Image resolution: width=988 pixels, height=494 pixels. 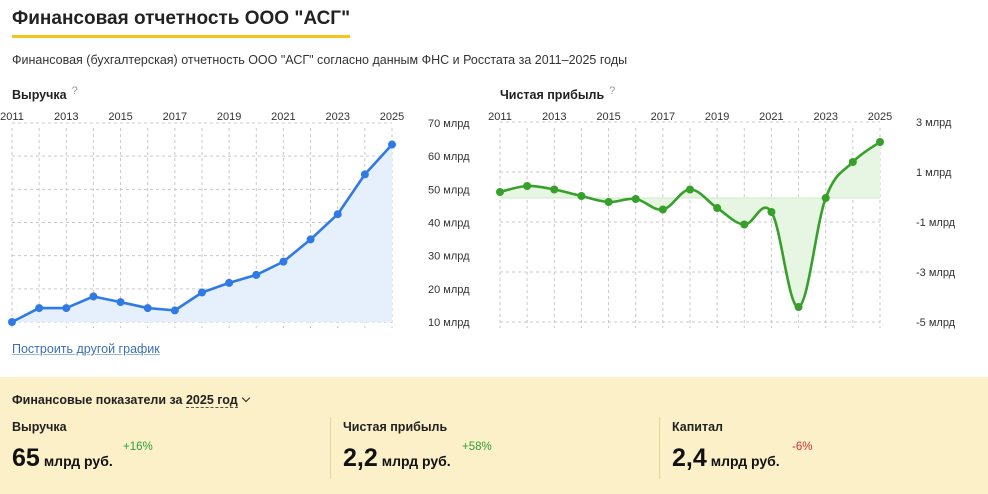 What do you see at coordinates (449, 190) in the screenshot?
I see `y-tick-label: 50 млрд` at bounding box center [449, 190].